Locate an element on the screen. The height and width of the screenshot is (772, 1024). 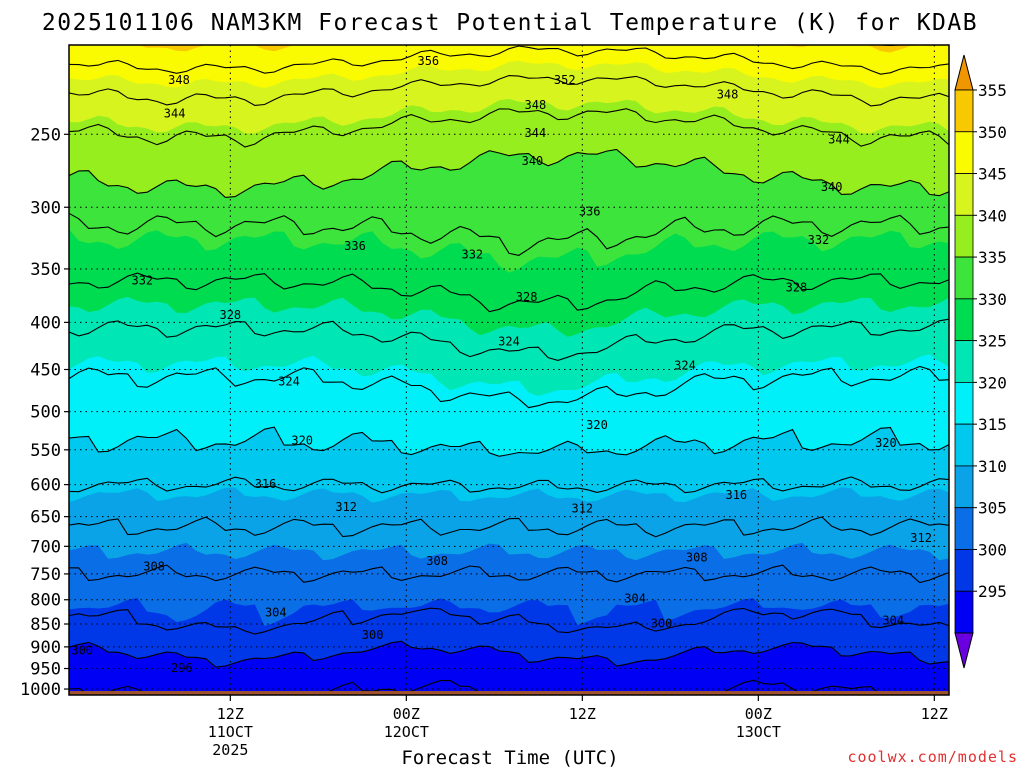
x-tick-label: 00Z is located at coordinates (758, 714).